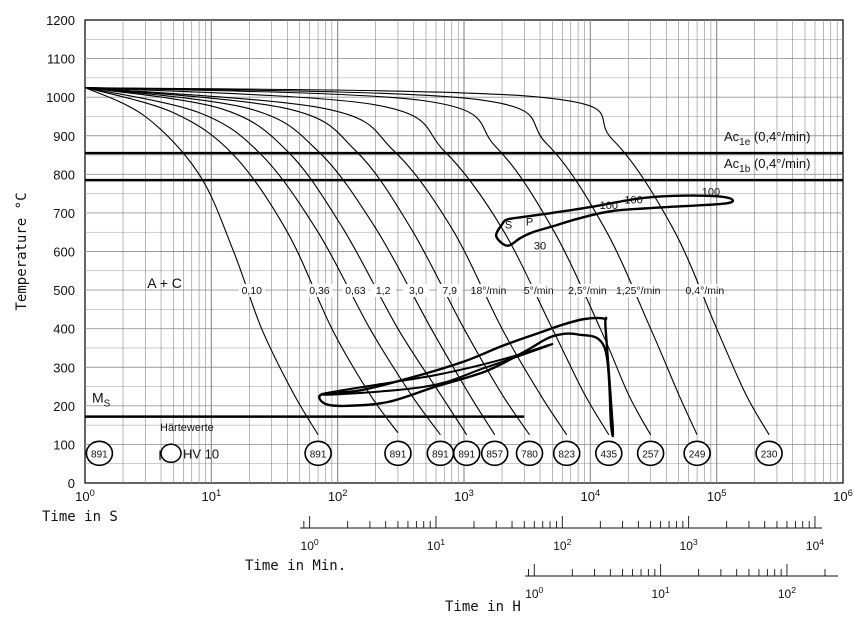 The width and height of the screenshot is (854, 626). Describe the element at coordinates (64, 367) in the screenshot. I see `y-tick-label: 300` at that location.